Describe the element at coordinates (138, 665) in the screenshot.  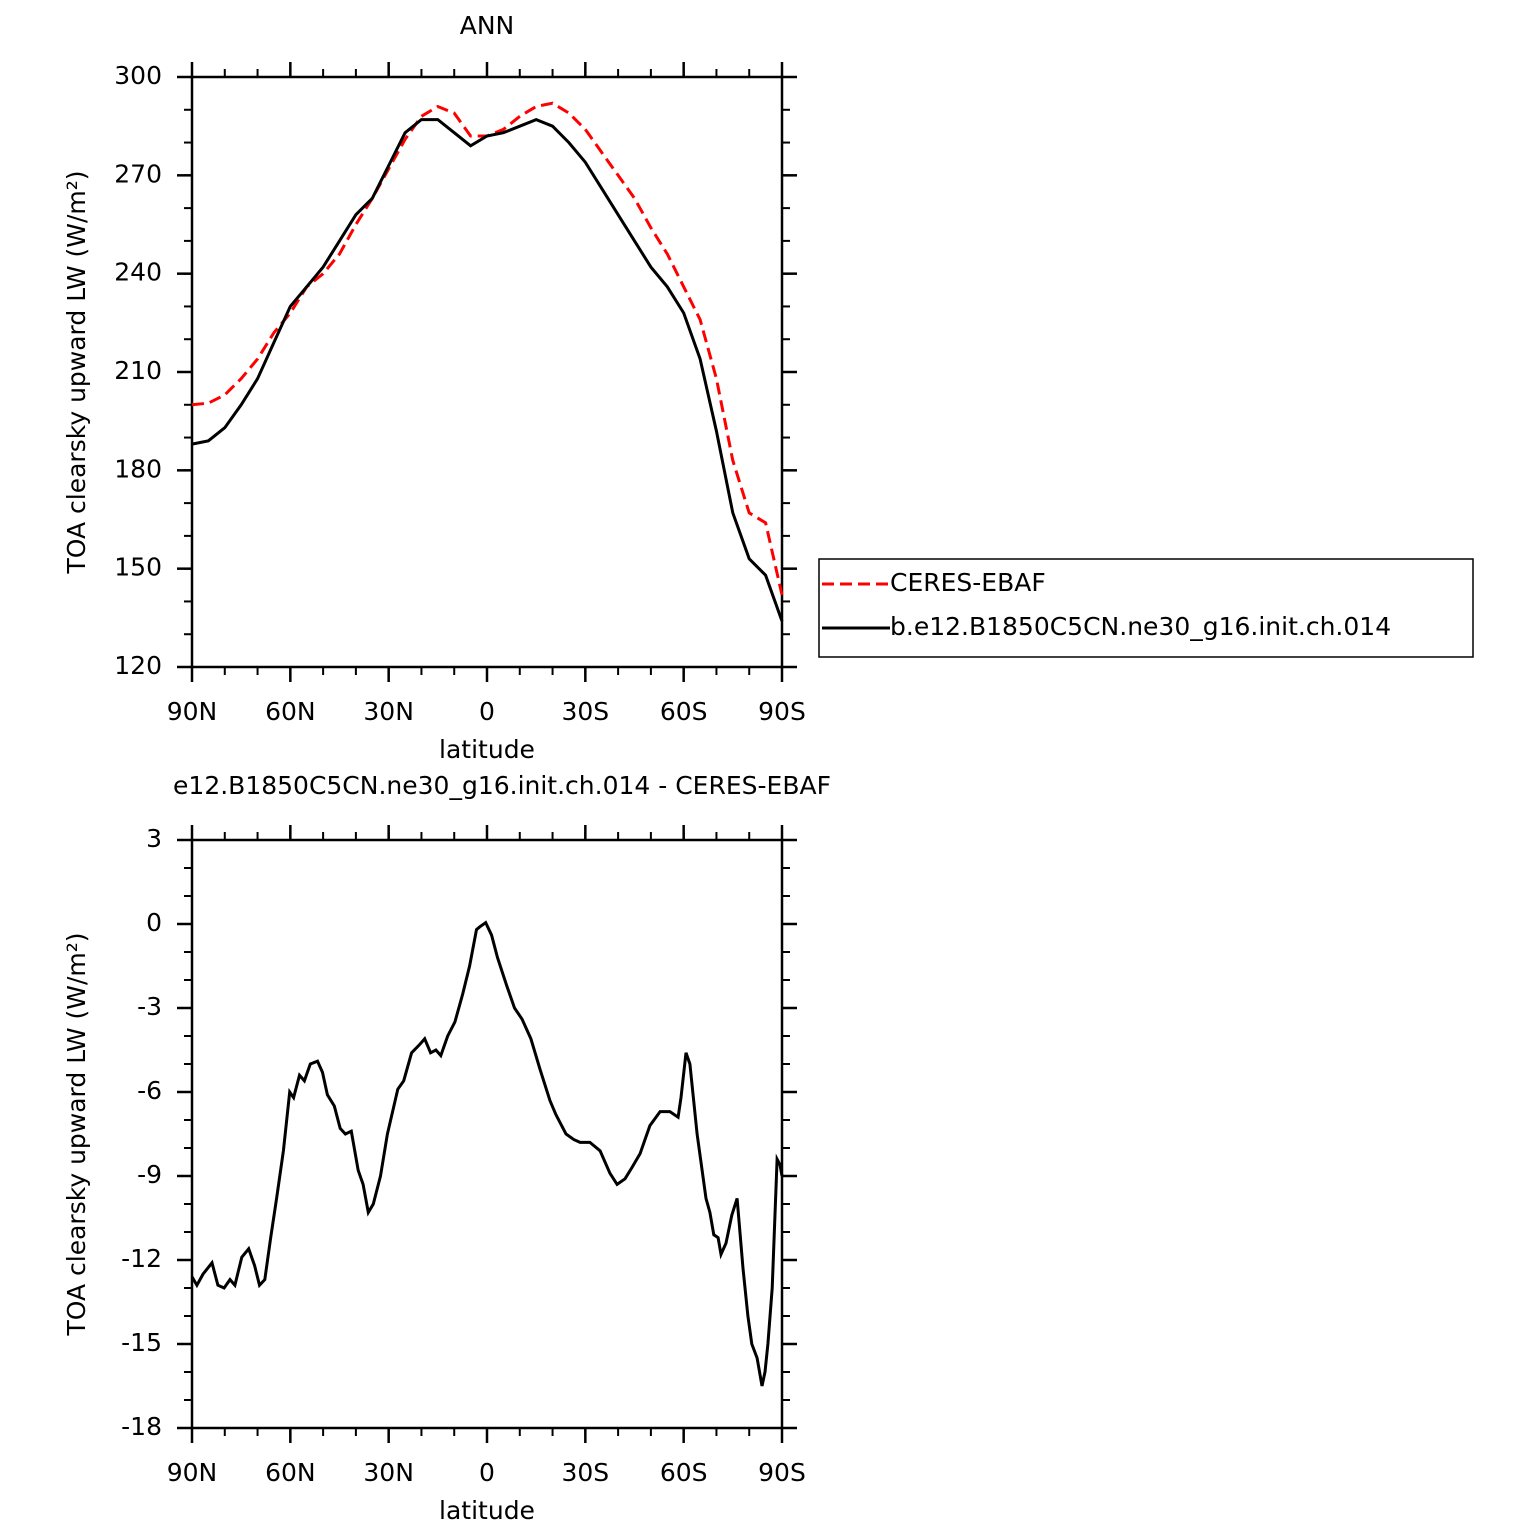
I see `y-tick-label: 120` at that location.